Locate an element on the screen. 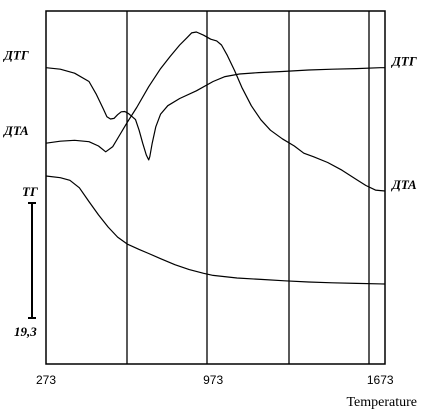 The height and width of the screenshot is (414, 425). scale-bar-top-label: ТГ is located at coordinates (30, 191).